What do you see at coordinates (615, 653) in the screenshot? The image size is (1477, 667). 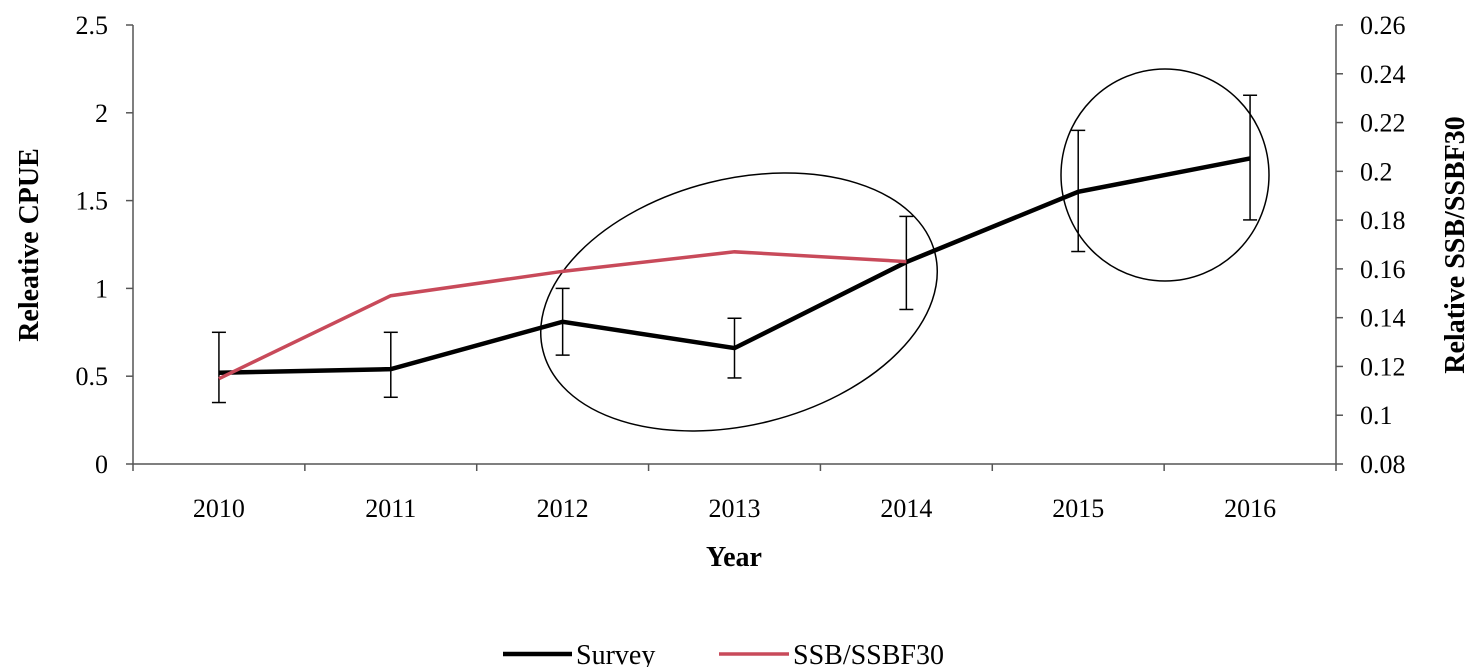 I see `legend-label: Survey` at bounding box center [615, 653].